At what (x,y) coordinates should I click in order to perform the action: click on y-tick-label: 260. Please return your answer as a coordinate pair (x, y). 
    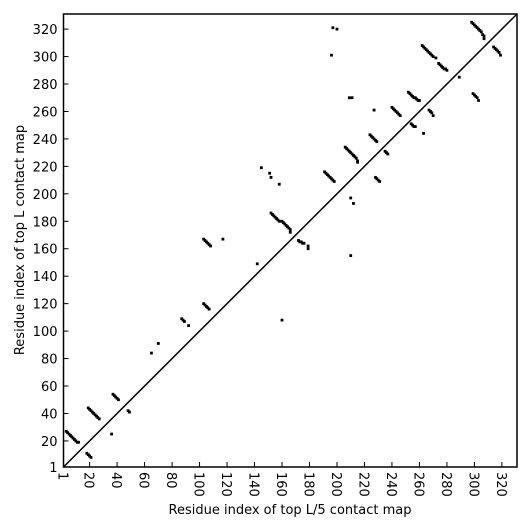
    Looking at the image, I should click on (45, 112).